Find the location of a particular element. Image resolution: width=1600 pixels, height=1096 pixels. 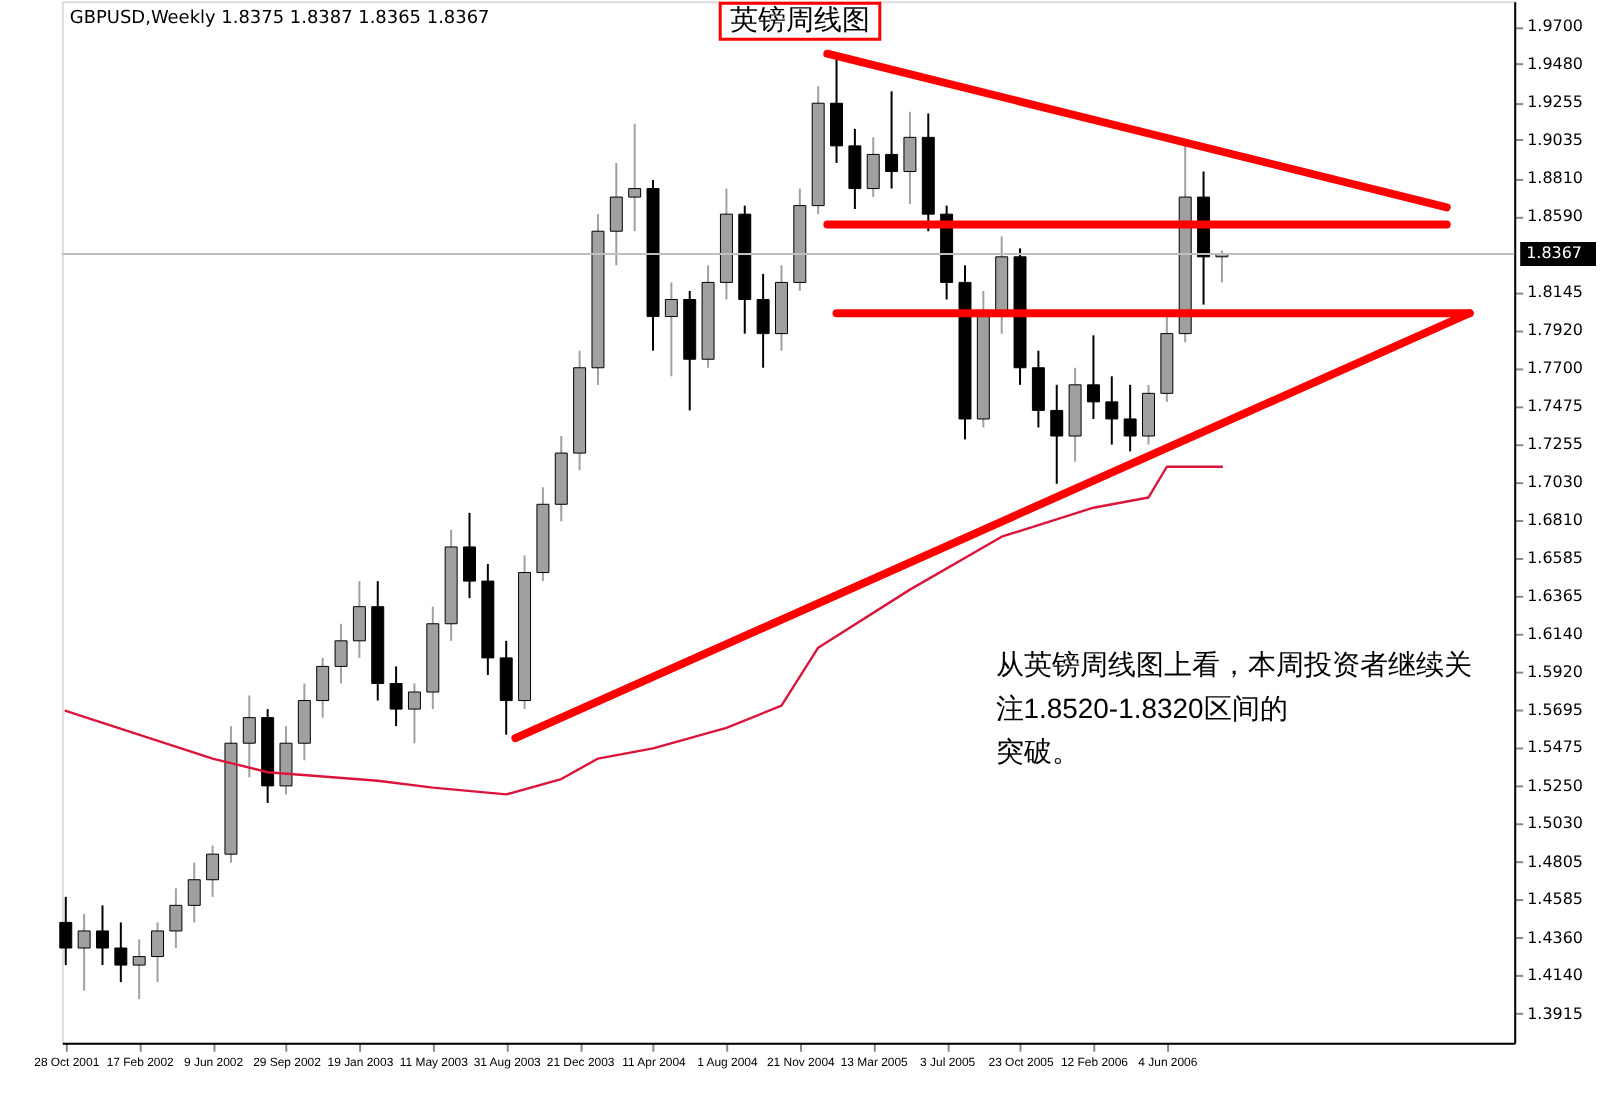

y-tick-label: 1.7030 is located at coordinates (1555, 482).